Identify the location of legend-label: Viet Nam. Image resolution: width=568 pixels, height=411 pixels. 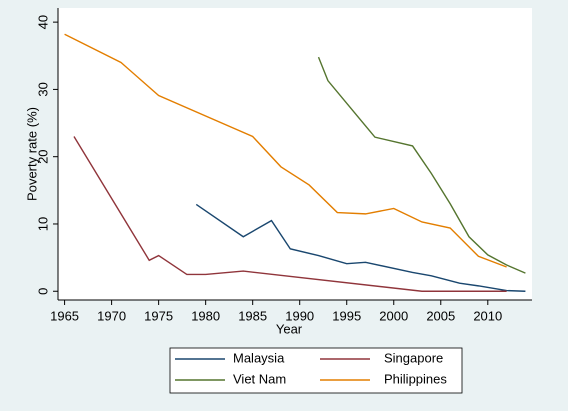
(259, 378).